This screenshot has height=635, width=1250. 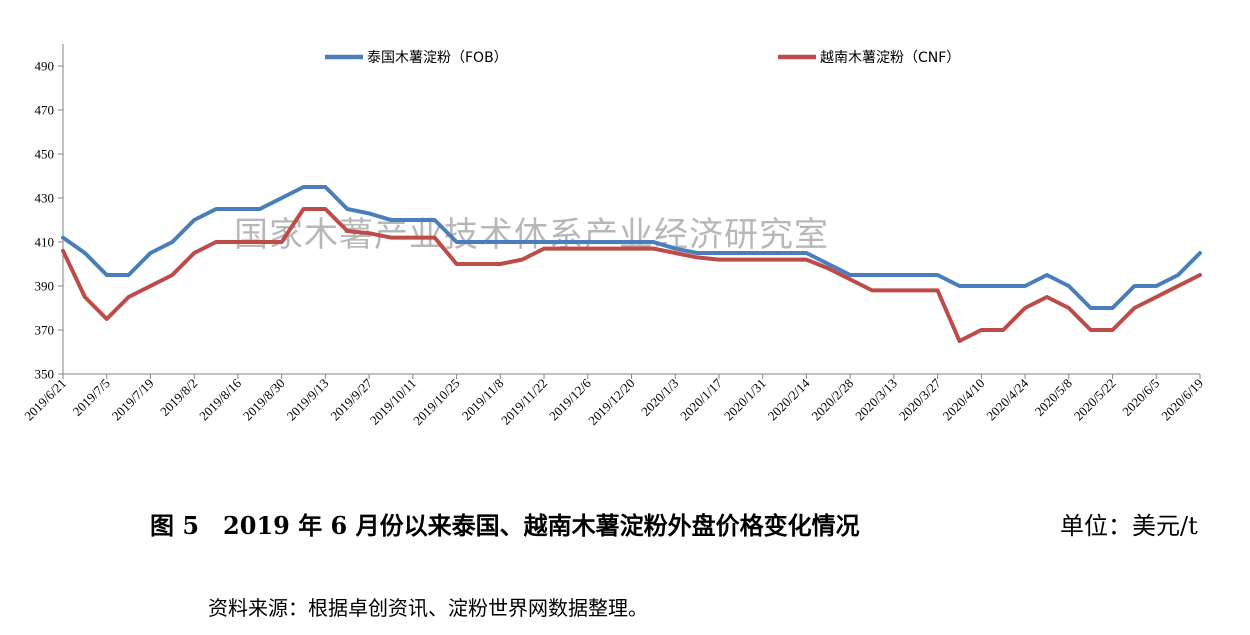 What do you see at coordinates (701, 399) in the screenshot?
I see `x-tick-label: 2020/1/17` at bounding box center [701, 399].